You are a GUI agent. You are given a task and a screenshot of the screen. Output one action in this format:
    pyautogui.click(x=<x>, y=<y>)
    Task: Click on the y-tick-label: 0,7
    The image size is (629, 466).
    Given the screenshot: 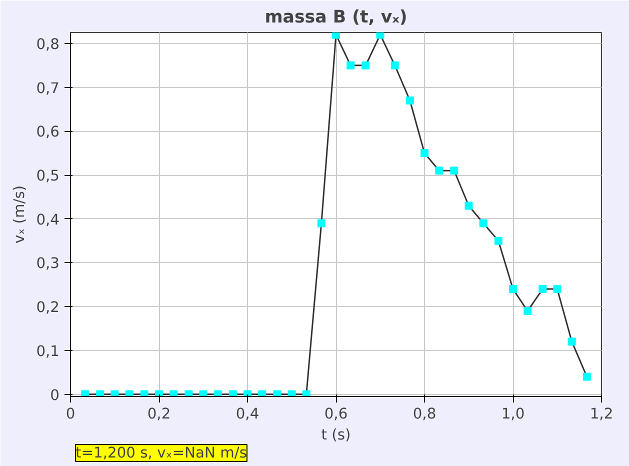 What is the action you would take?
    pyautogui.click(x=48, y=88)
    